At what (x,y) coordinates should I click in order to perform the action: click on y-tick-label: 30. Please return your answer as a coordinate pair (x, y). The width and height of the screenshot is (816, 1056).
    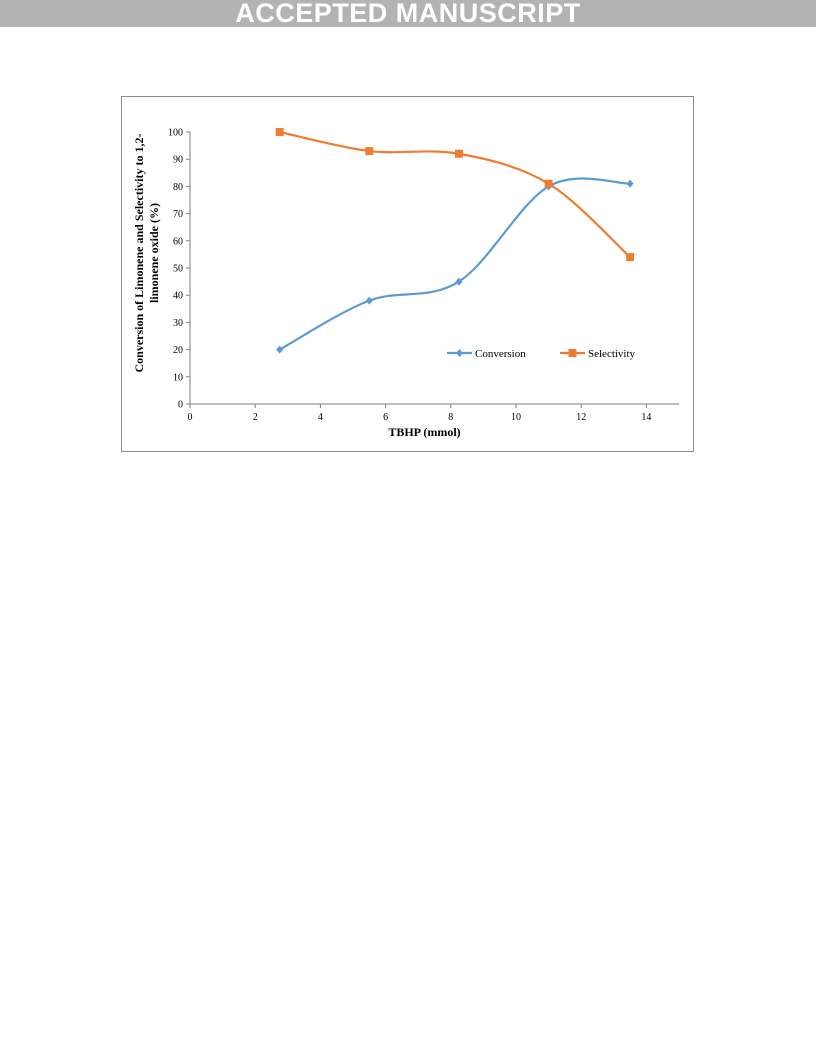
    Looking at the image, I should click on (178, 323).